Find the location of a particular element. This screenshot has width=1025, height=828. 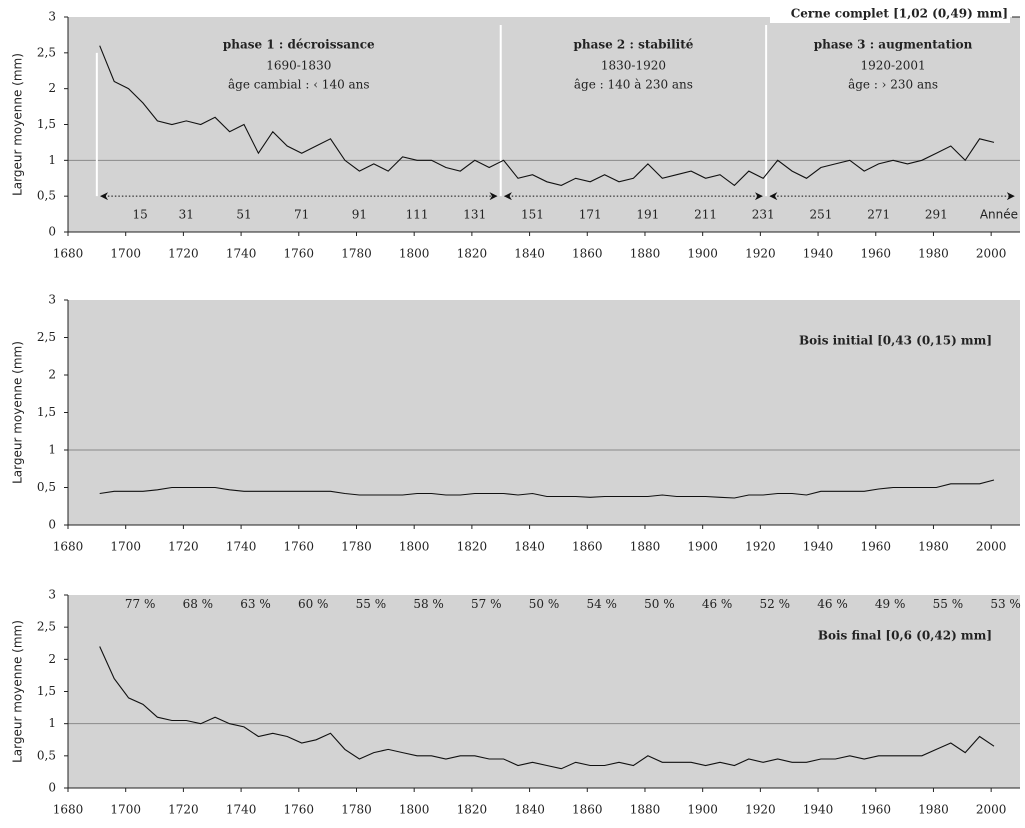

phase-age: âge : 140 à 230 ans is located at coordinates (633, 85).